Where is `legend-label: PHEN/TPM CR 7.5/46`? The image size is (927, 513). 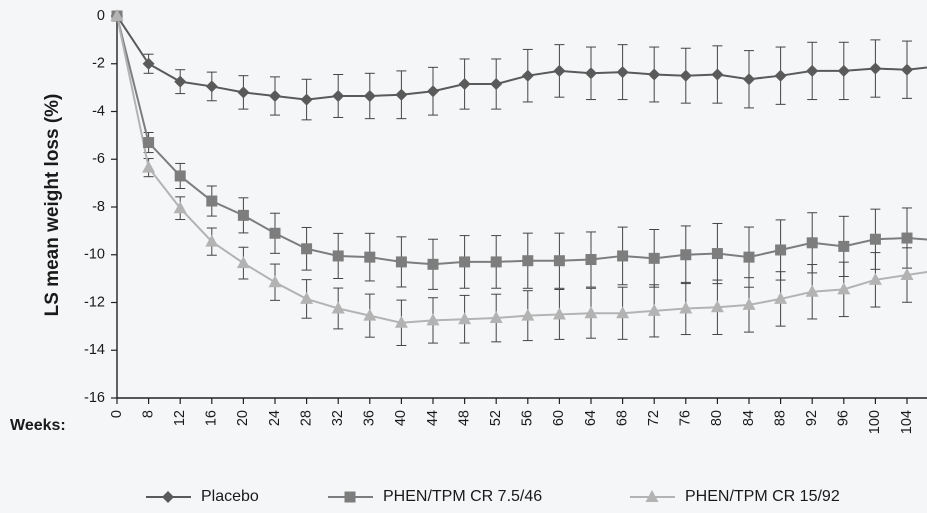 legend-label: PHEN/TPM CR 7.5/46 is located at coordinates (462, 496).